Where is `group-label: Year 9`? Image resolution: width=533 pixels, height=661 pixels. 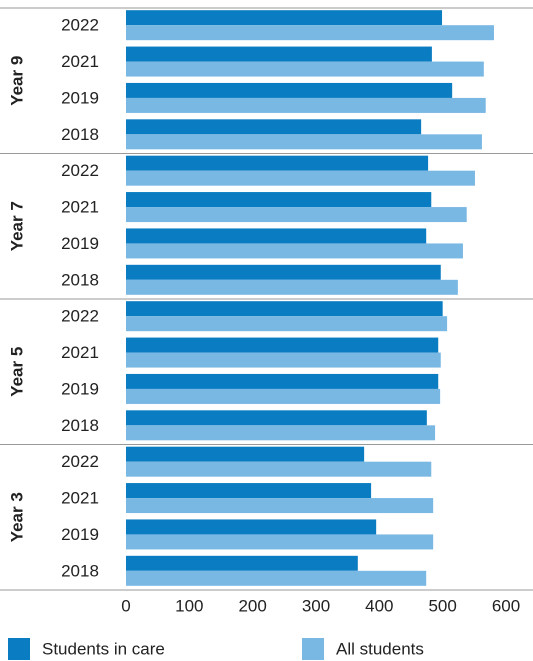
group-label: Year 9 is located at coordinates (16, 81).